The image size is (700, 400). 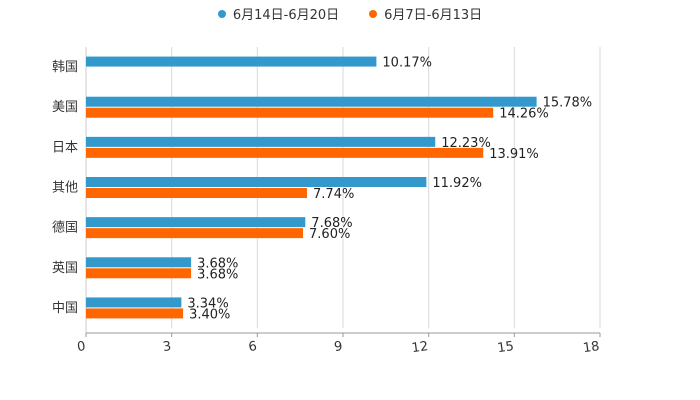 What do you see at coordinates (65, 107) in the screenshot?
I see `y-tick-label: 美国` at bounding box center [65, 107].